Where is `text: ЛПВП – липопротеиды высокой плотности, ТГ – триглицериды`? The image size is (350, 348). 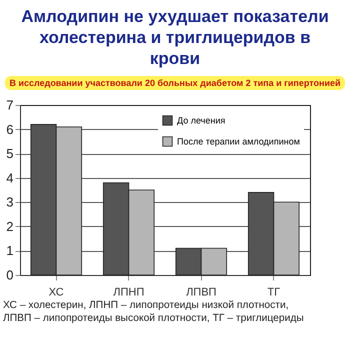 text: ЛПВП – липопротеиды высокой плотности, ТГ – триглицериды is located at coordinates (154, 318).